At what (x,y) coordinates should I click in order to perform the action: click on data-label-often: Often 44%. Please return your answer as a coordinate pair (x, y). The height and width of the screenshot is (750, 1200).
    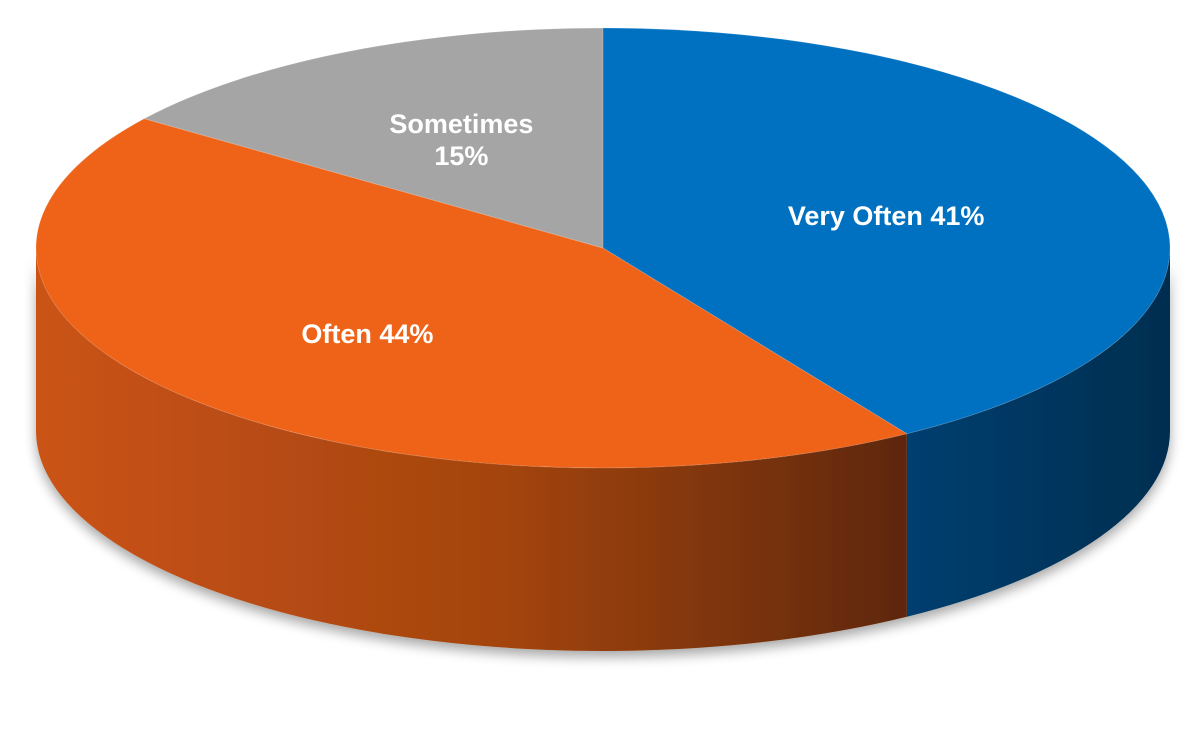
    Looking at the image, I should click on (367, 334).